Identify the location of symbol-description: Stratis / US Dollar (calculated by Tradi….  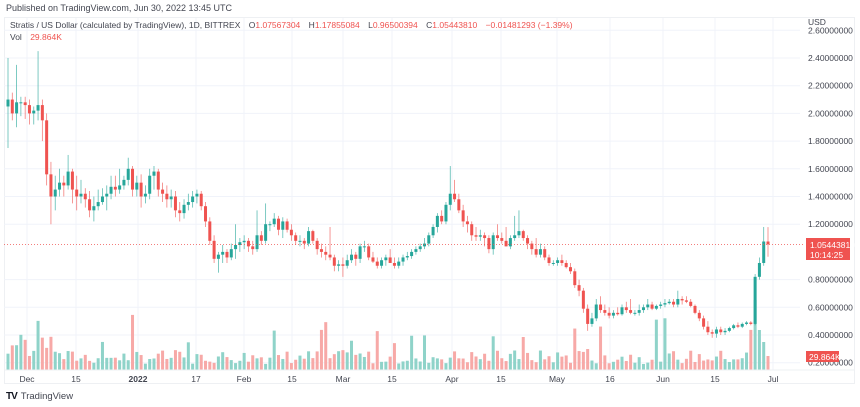
(125, 25).